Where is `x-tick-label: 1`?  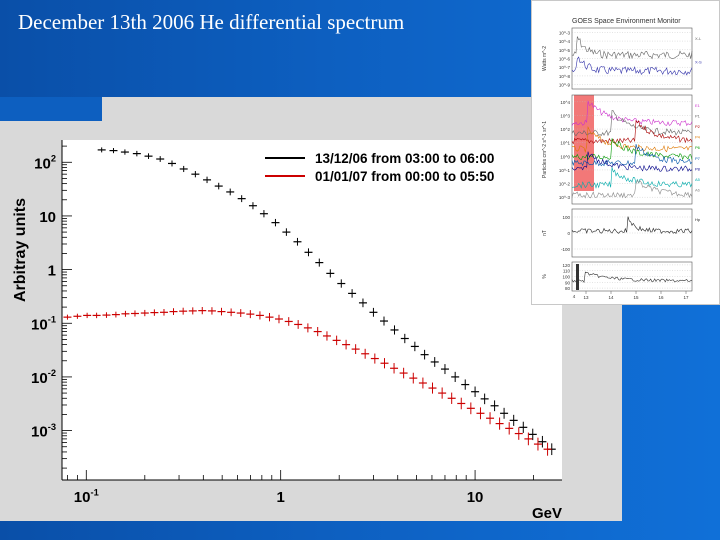 x-tick-label: 1 is located at coordinates (281, 497).